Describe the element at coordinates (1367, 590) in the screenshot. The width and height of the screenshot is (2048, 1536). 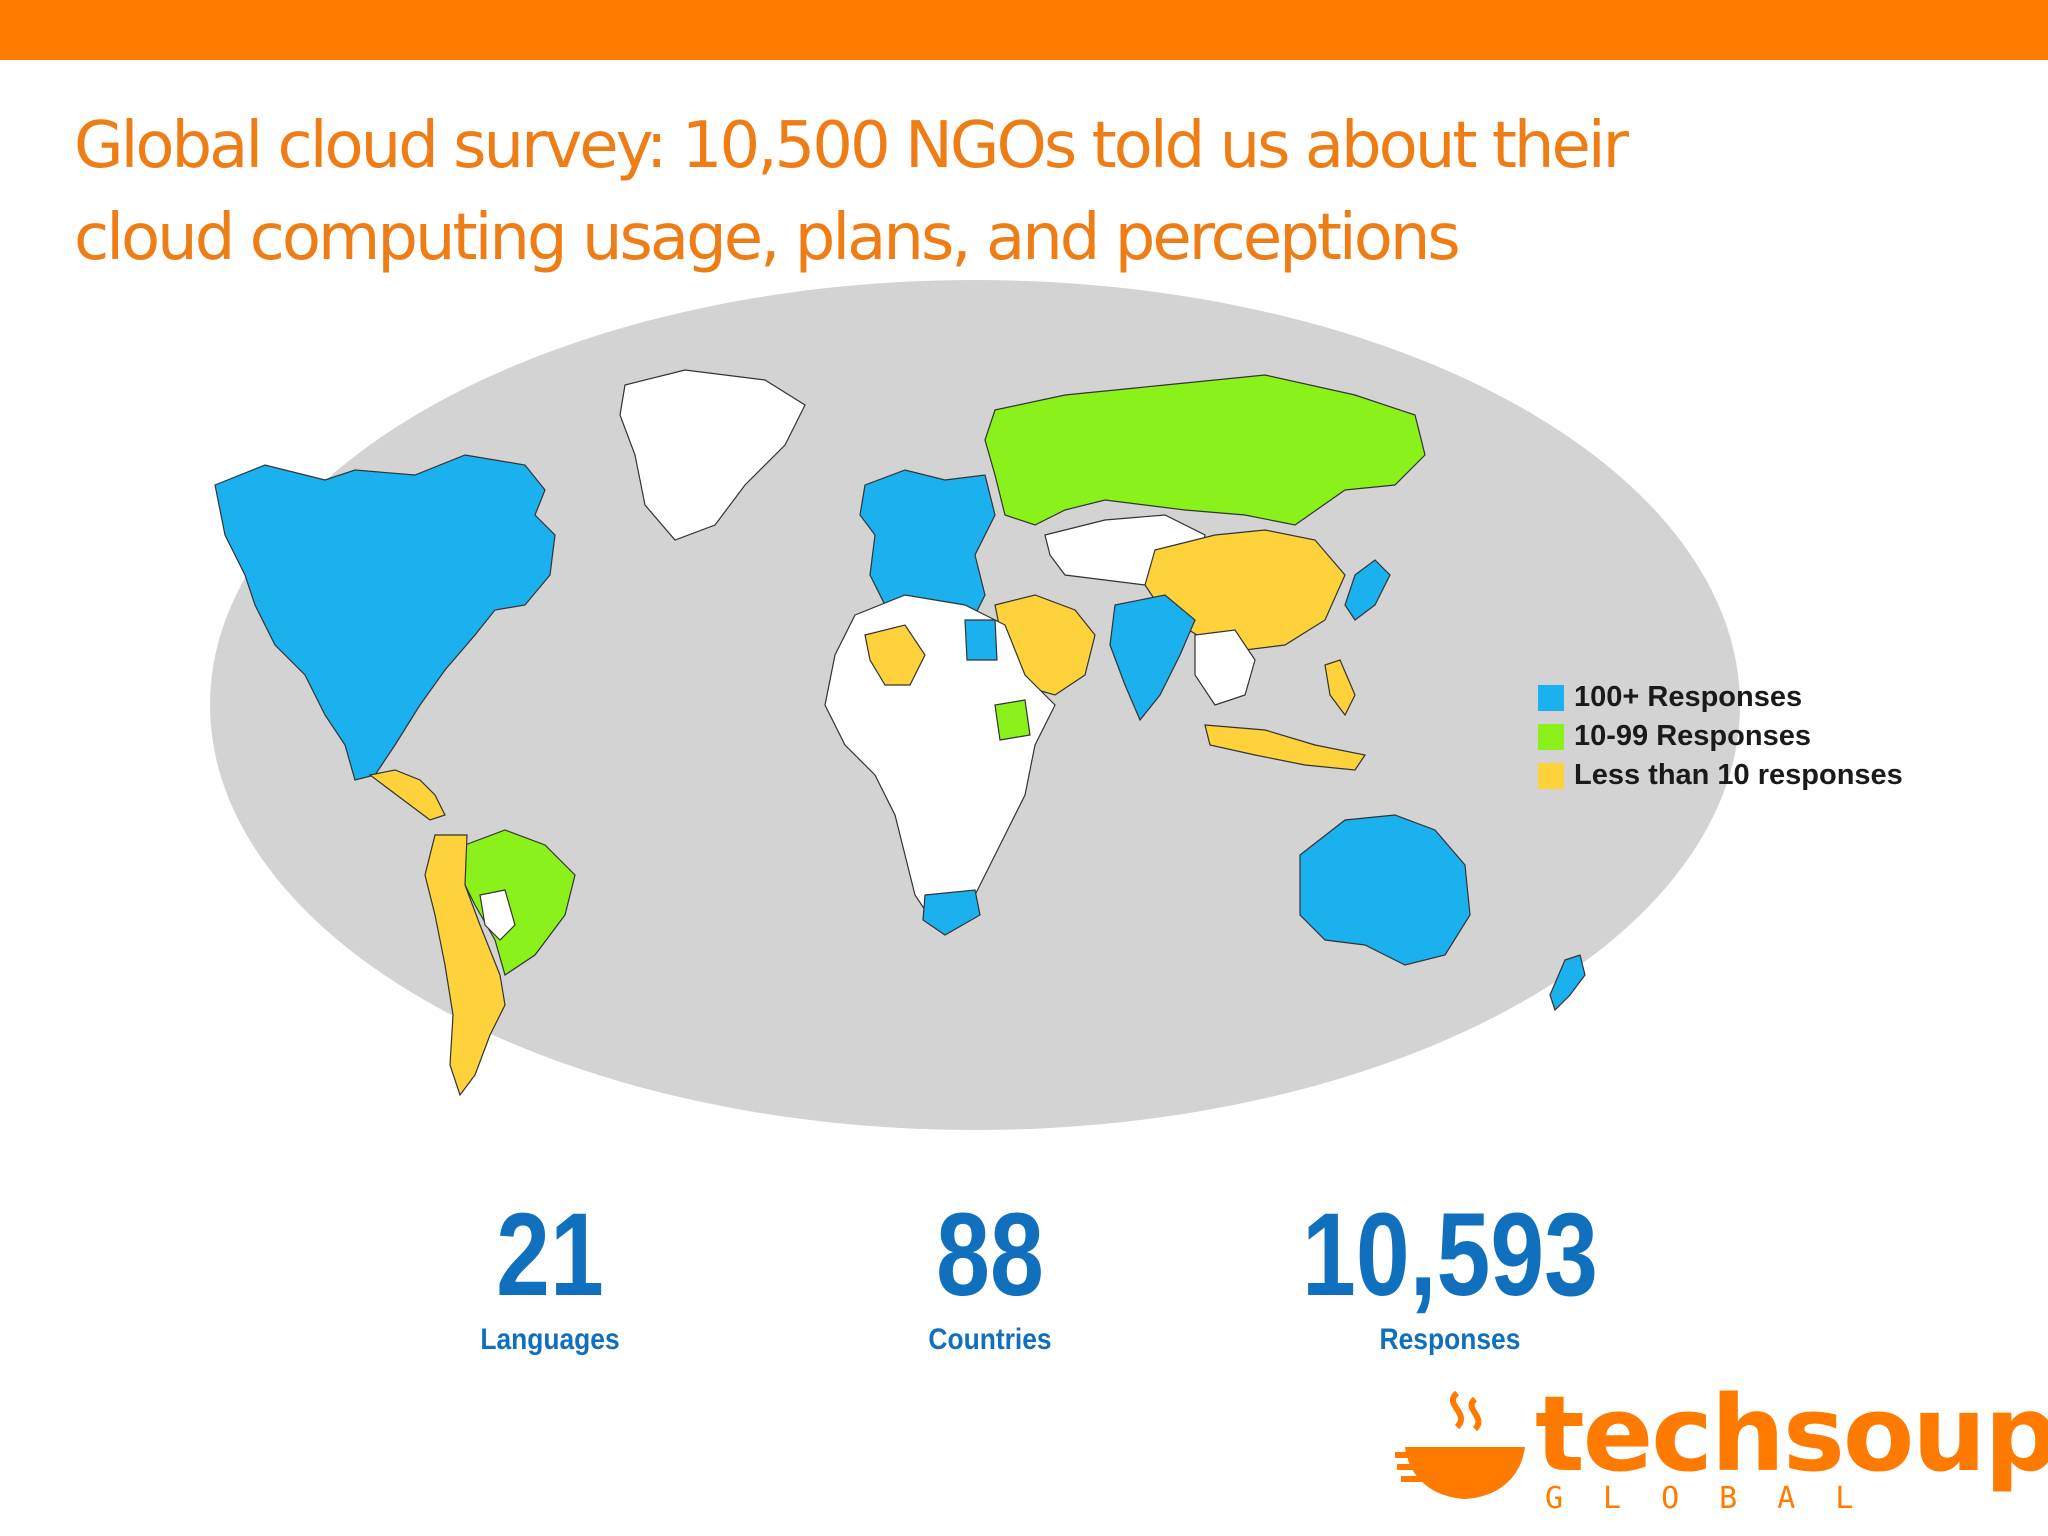
I see `japan-region` at that location.